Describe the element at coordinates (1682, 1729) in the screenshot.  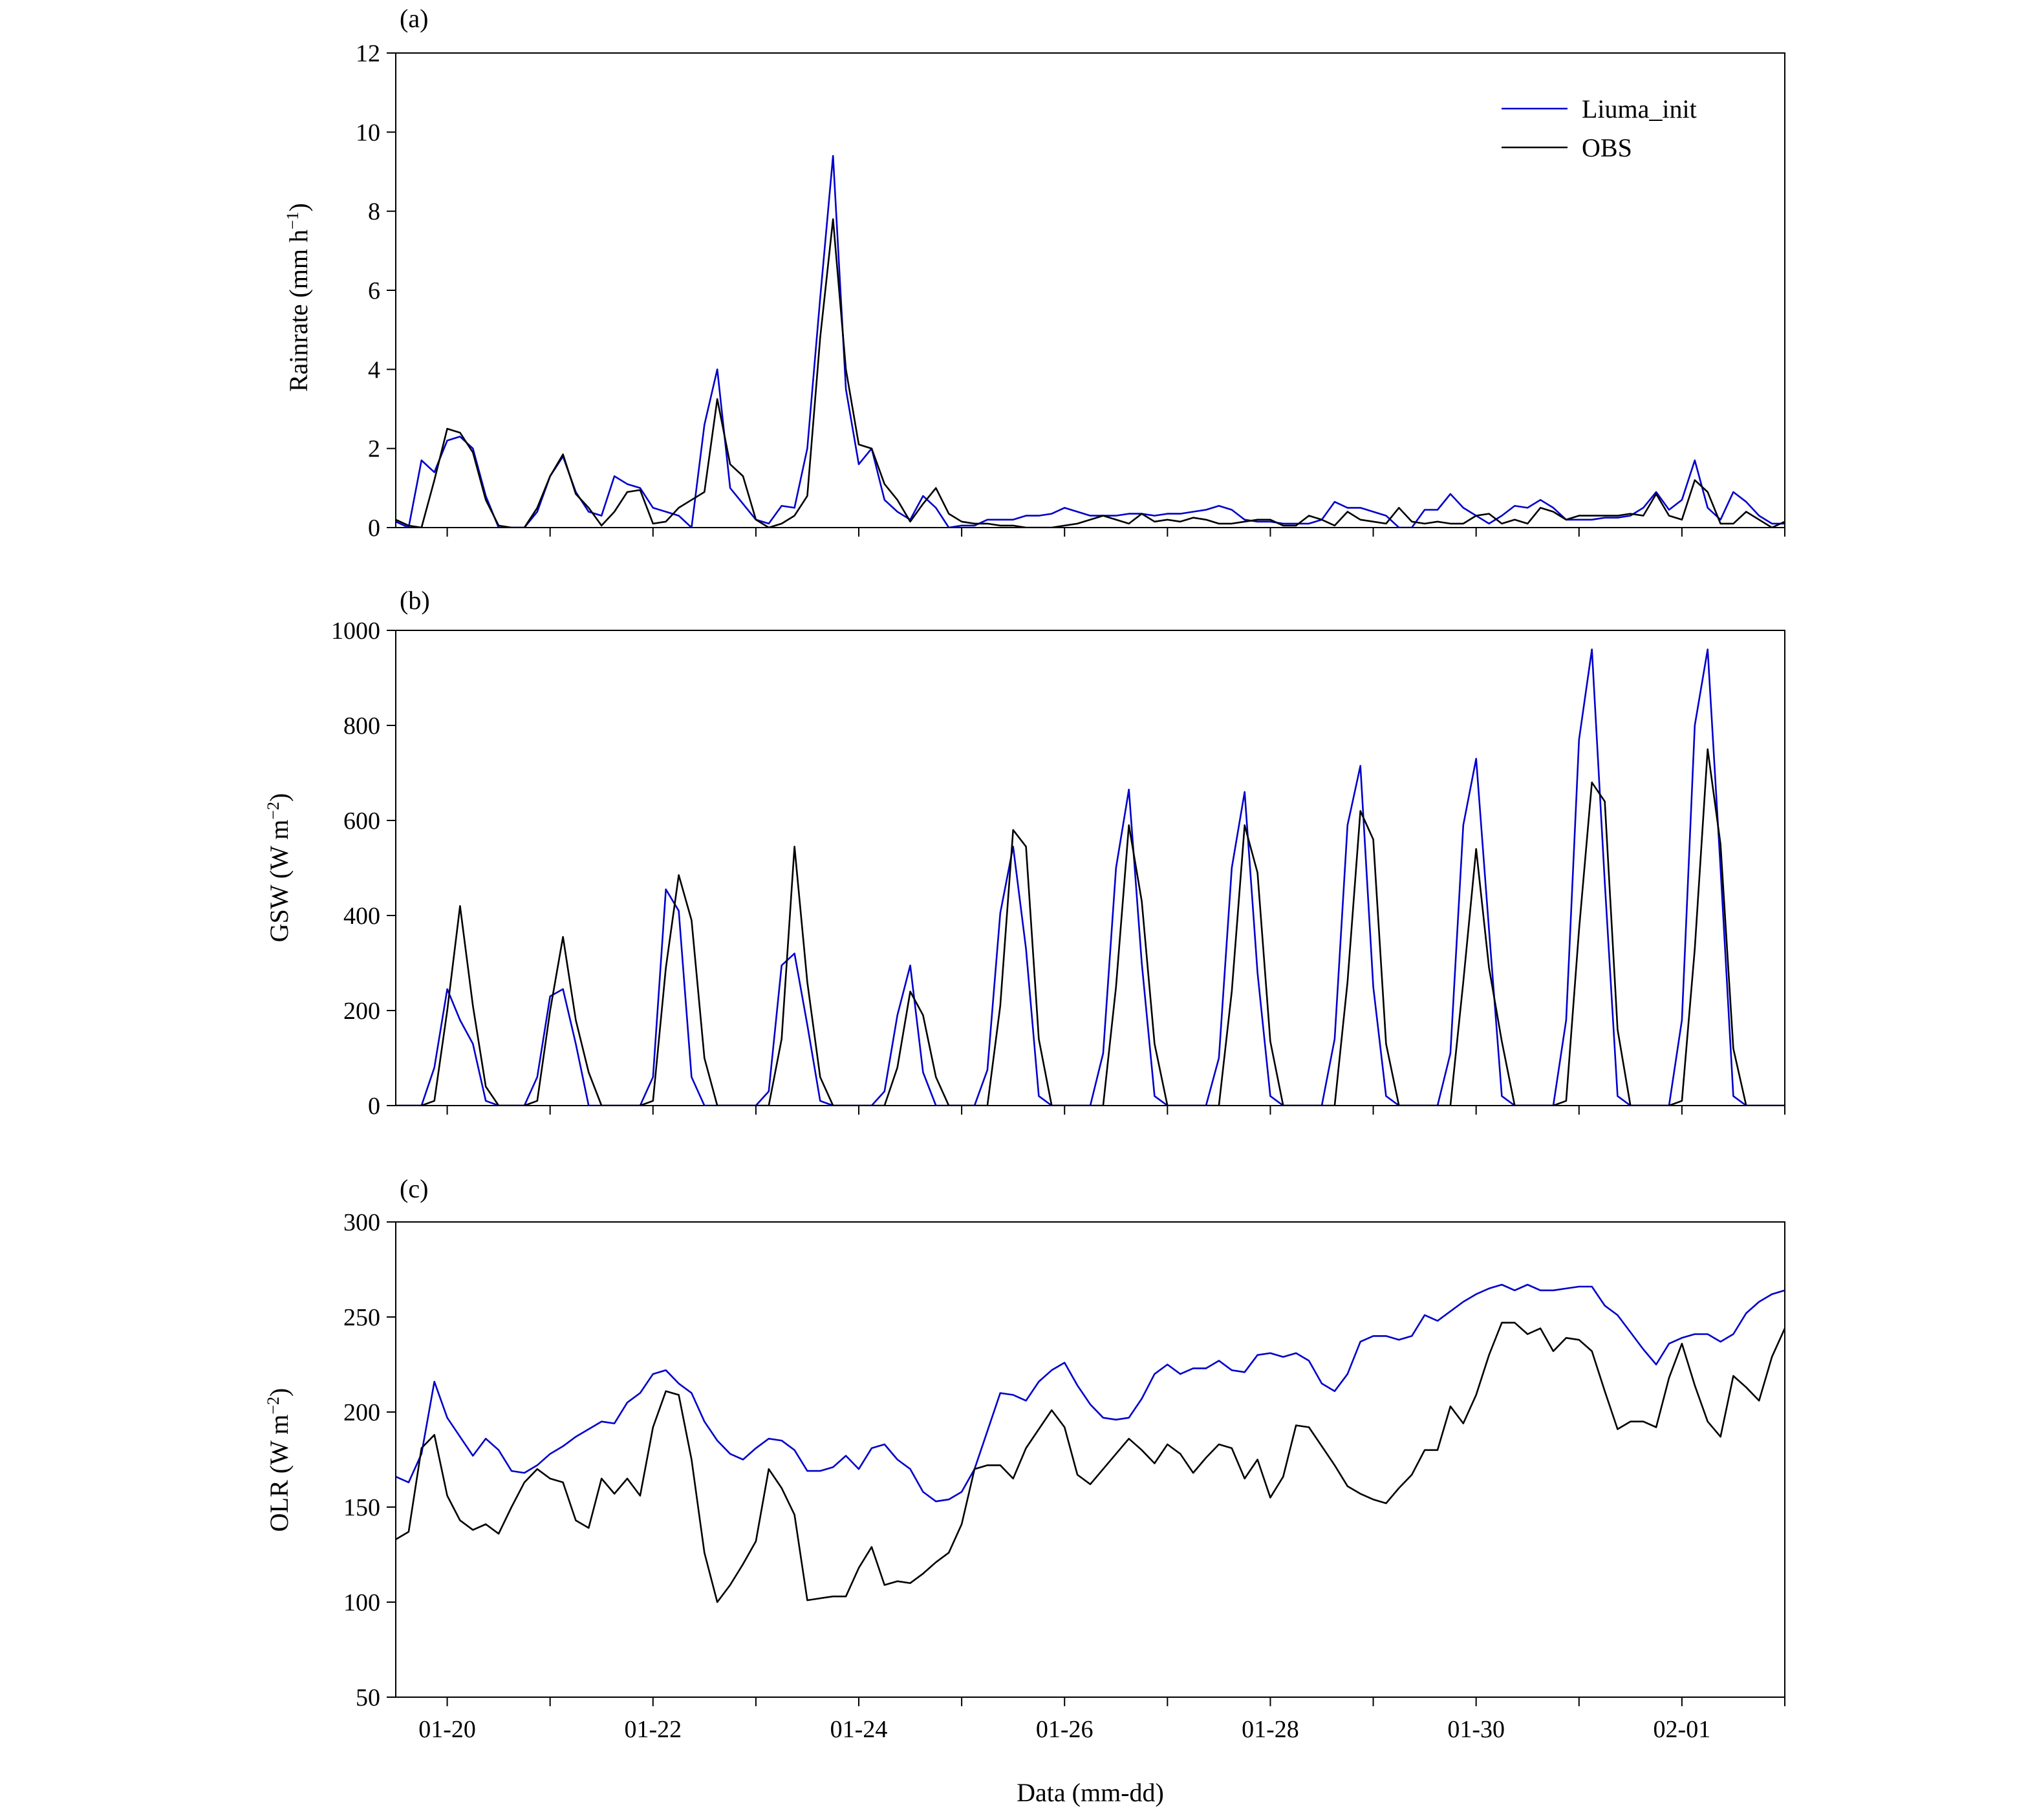
I see `x-tick-label: 02-01` at that location.